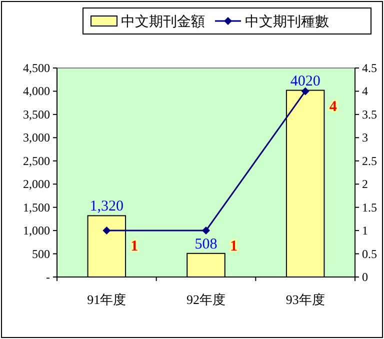 The height and width of the screenshot is (339, 384). I want to click on legend-label: 中文期刊種數, so click(287, 22).